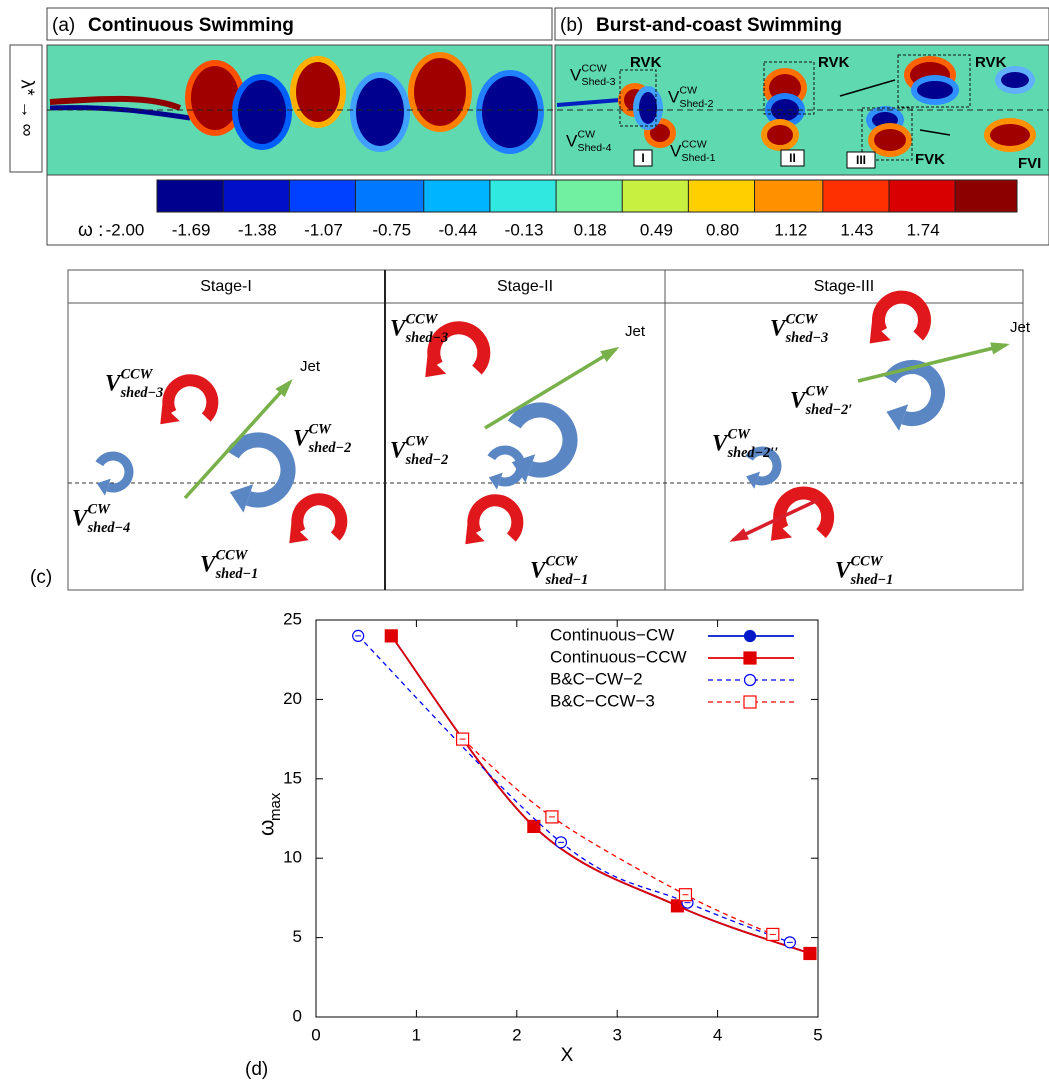  What do you see at coordinates (525, 286) in the screenshot?
I see `stage-header: Stage-II` at bounding box center [525, 286].